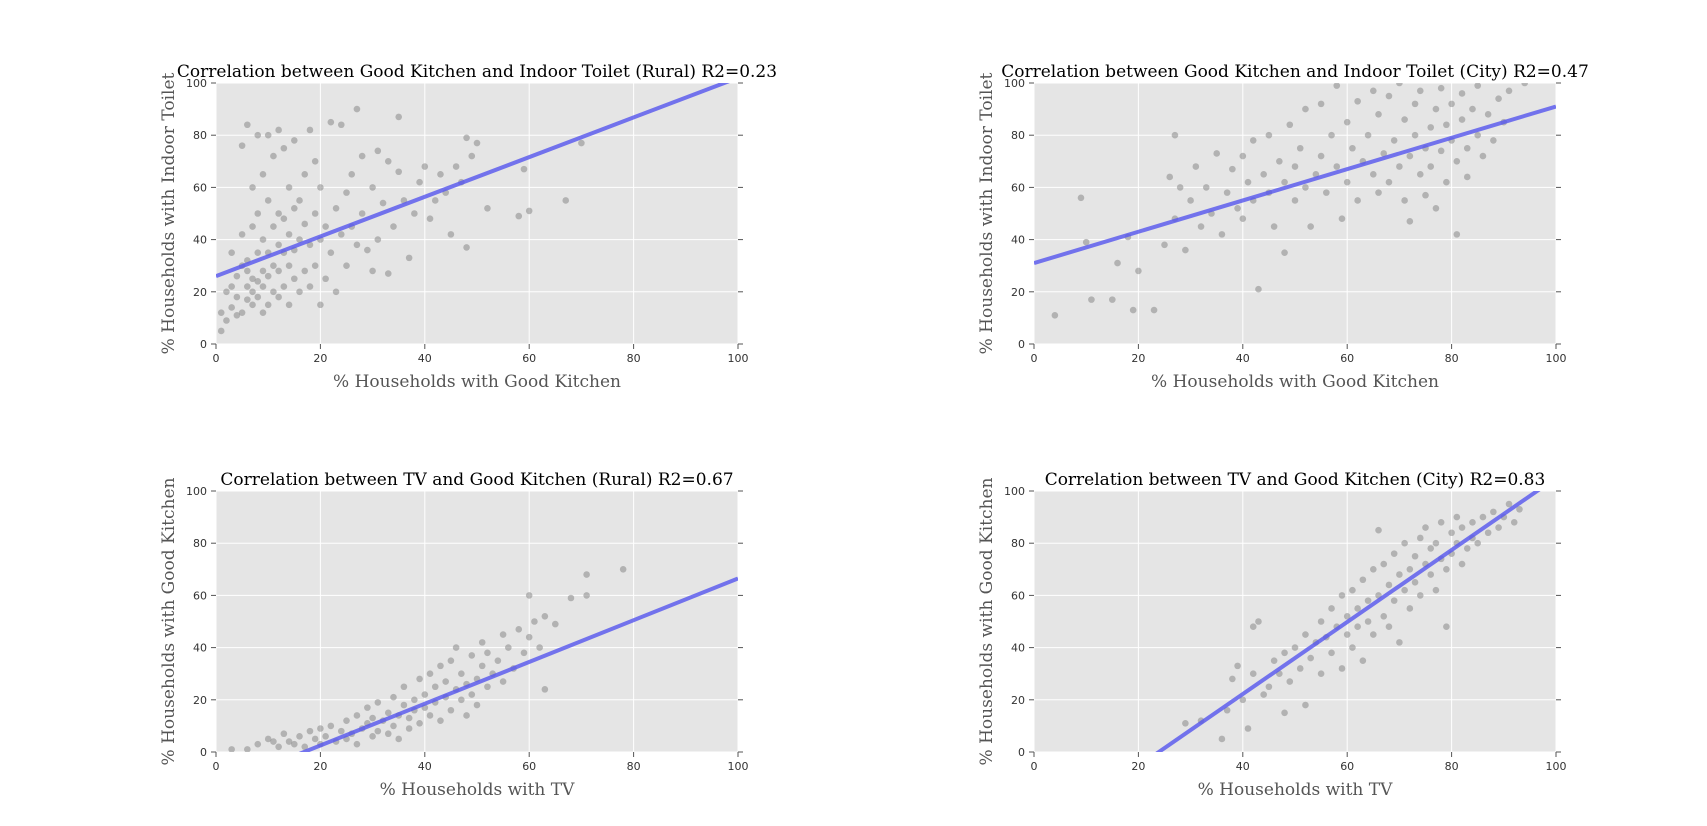  I want to click on plot-area, so click(1295, 621).